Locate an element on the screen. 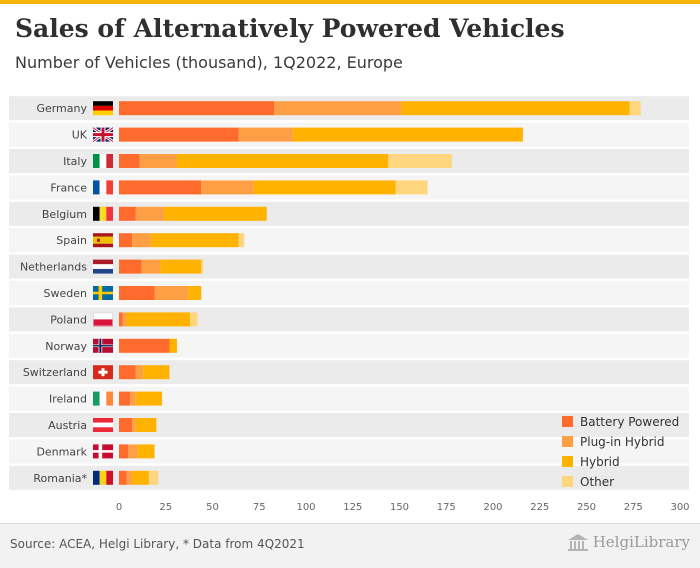 The width and height of the screenshot is (700, 568). flag-spain-icon is located at coordinates (103, 240).